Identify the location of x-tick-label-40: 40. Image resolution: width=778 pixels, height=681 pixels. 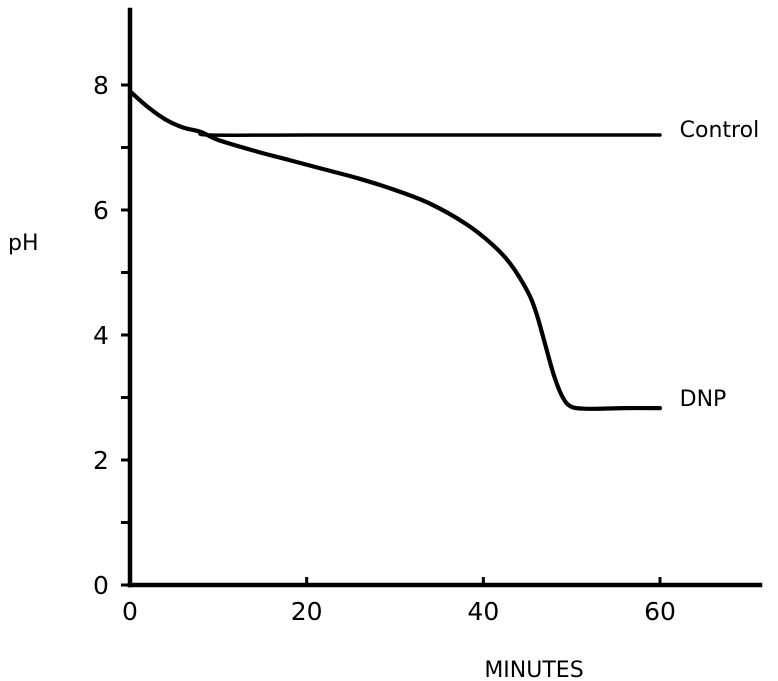
(483, 611).